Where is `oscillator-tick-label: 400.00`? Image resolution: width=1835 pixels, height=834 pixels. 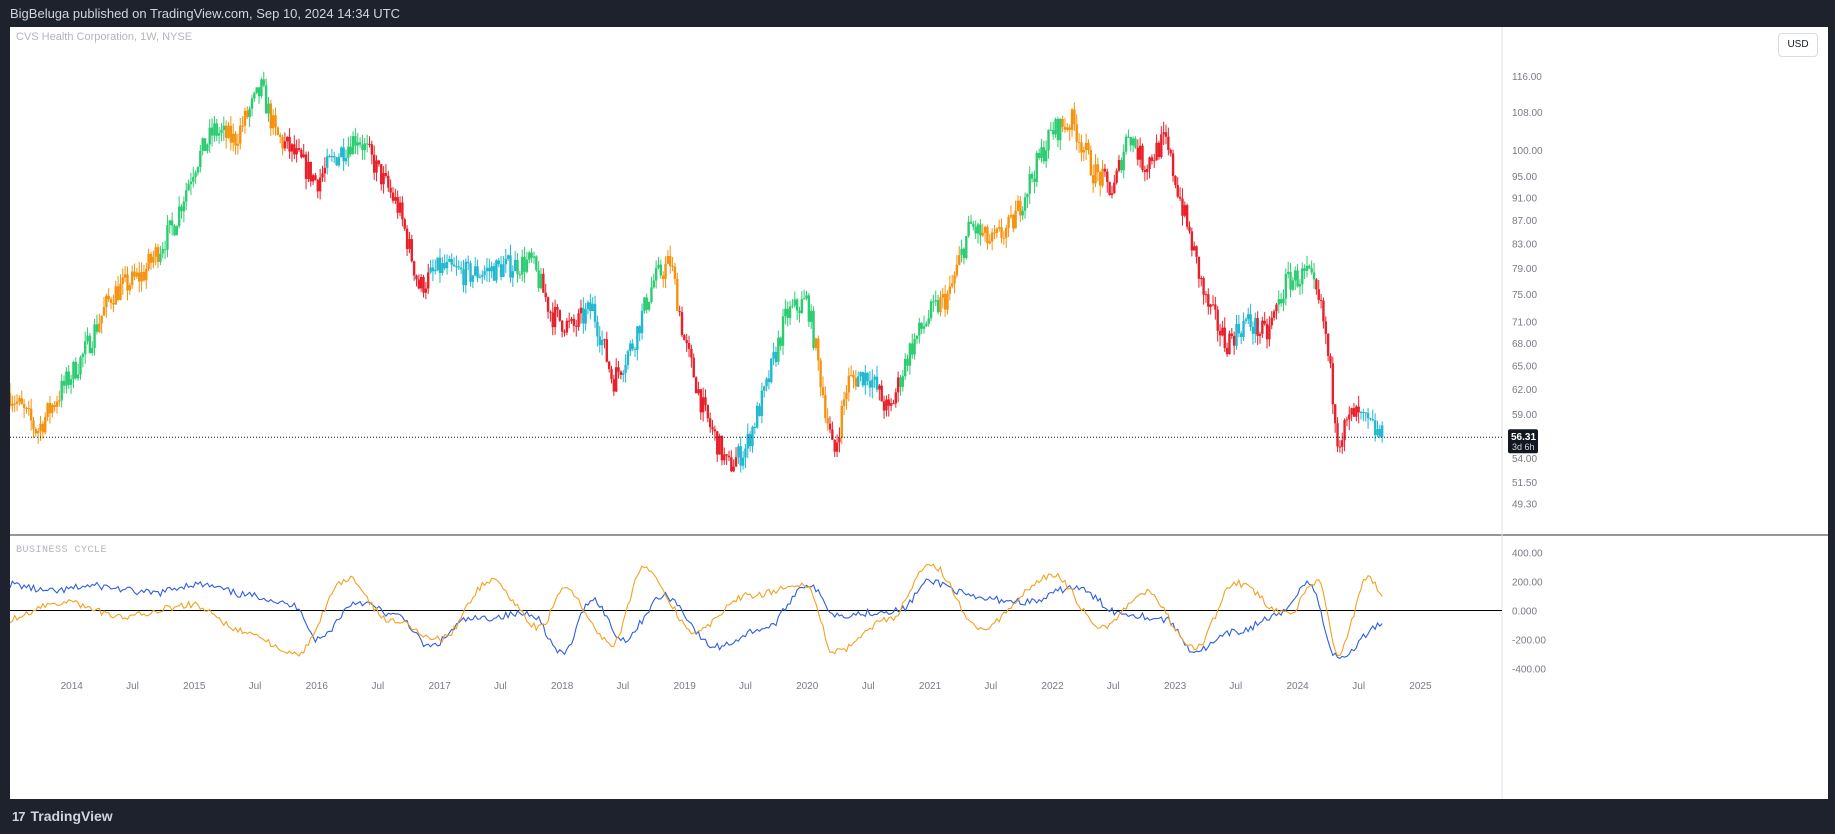
oscillator-tick-label: 400.00 is located at coordinates (1527, 554).